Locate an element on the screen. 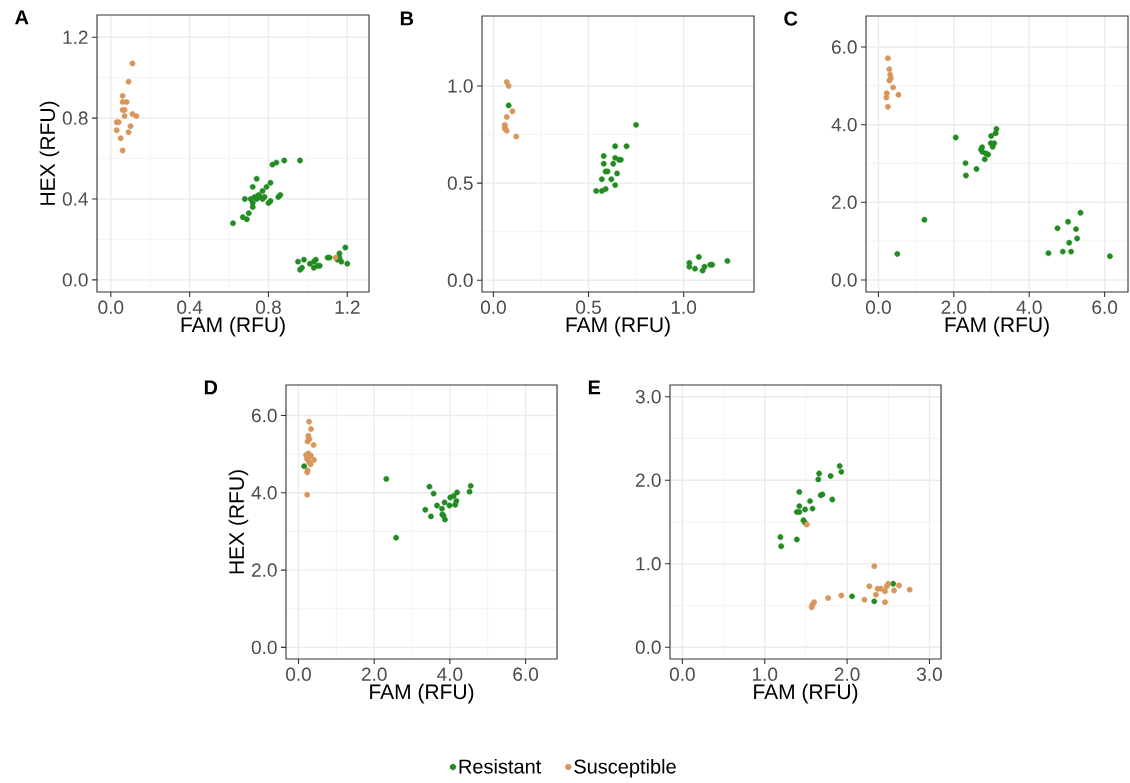 Image resolution: width=1130 pixels, height=783 pixels. y-tick-label: 0.5 is located at coordinates (460, 183).